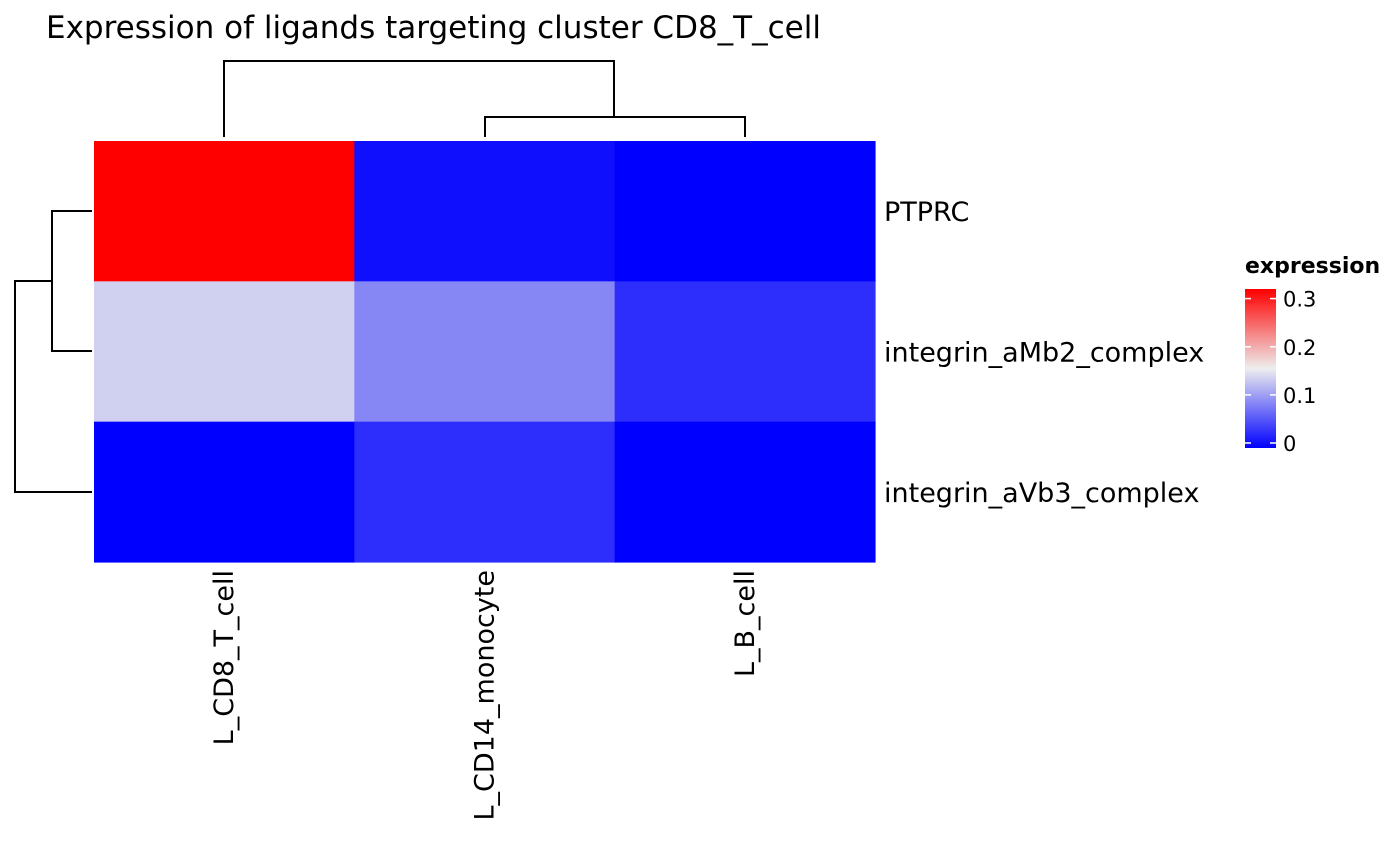 Image resolution: width=1400 pixels, height=866 pixels. I want to click on column-labels: L_CD8_T_cell L_CD14_monocyte L_B_cell, so click(485, 695).